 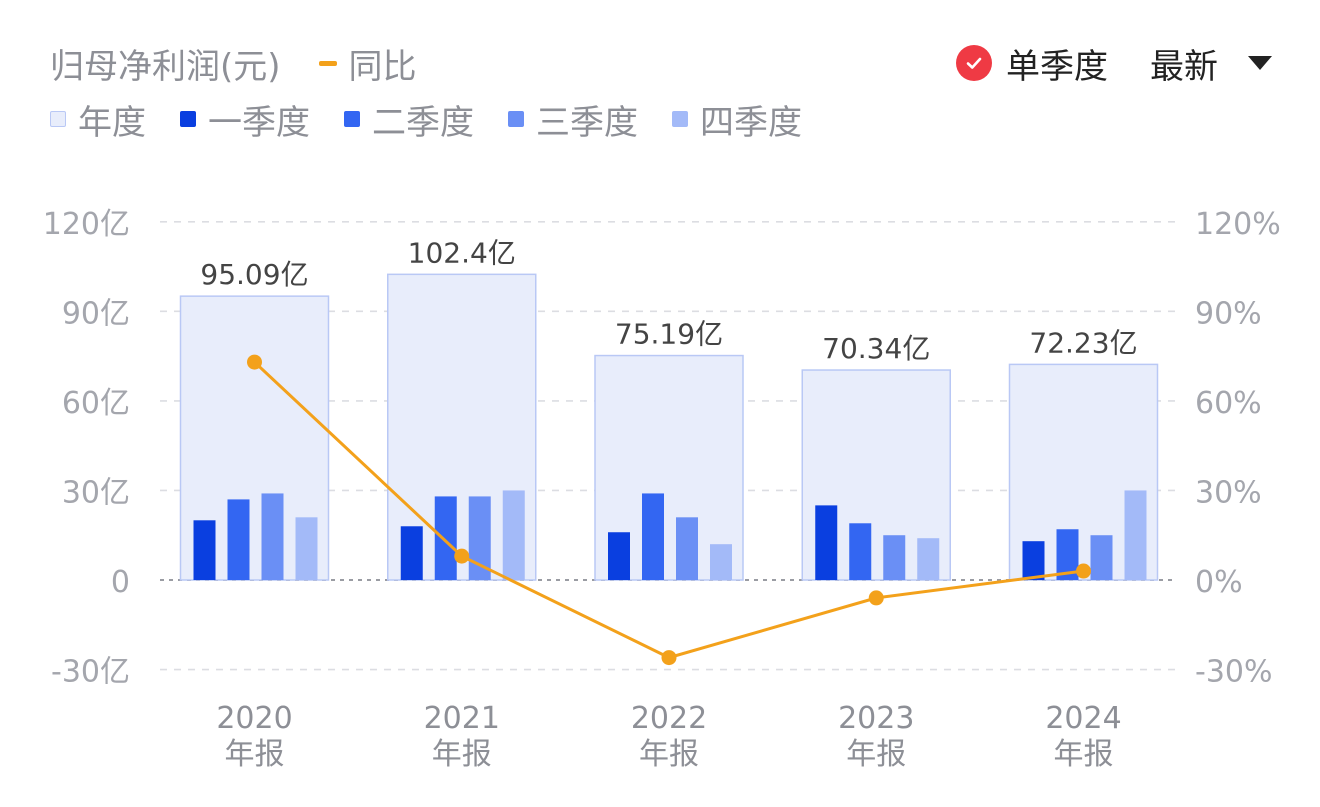 What do you see at coordinates (876, 348) in the screenshot?
I see `annual-value-label: 70.34亿` at bounding box center [876, 348].